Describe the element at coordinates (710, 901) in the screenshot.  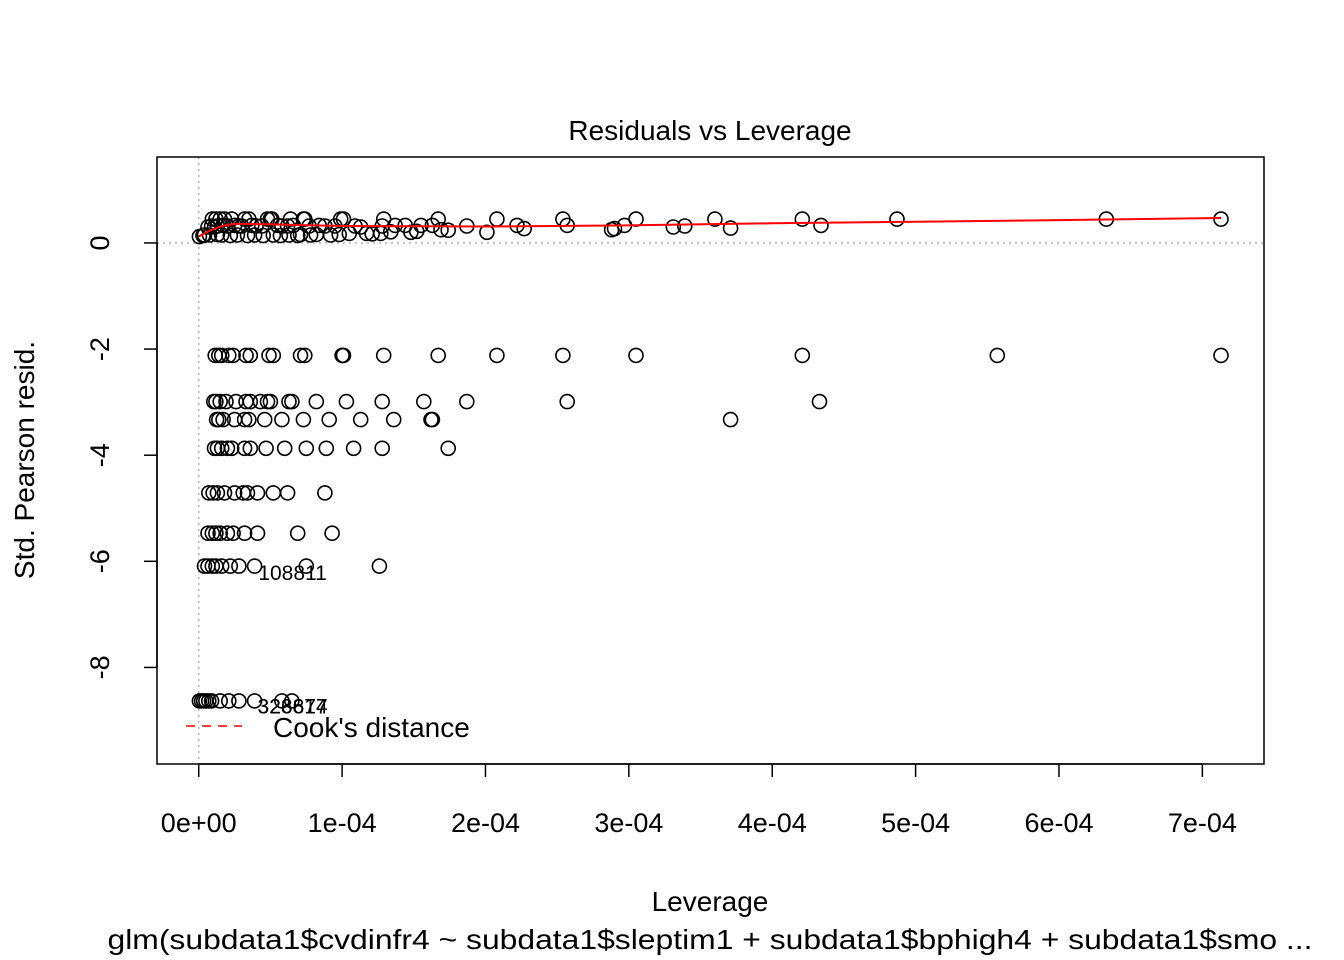
I see `x-axis-label: Leverage` at that location.